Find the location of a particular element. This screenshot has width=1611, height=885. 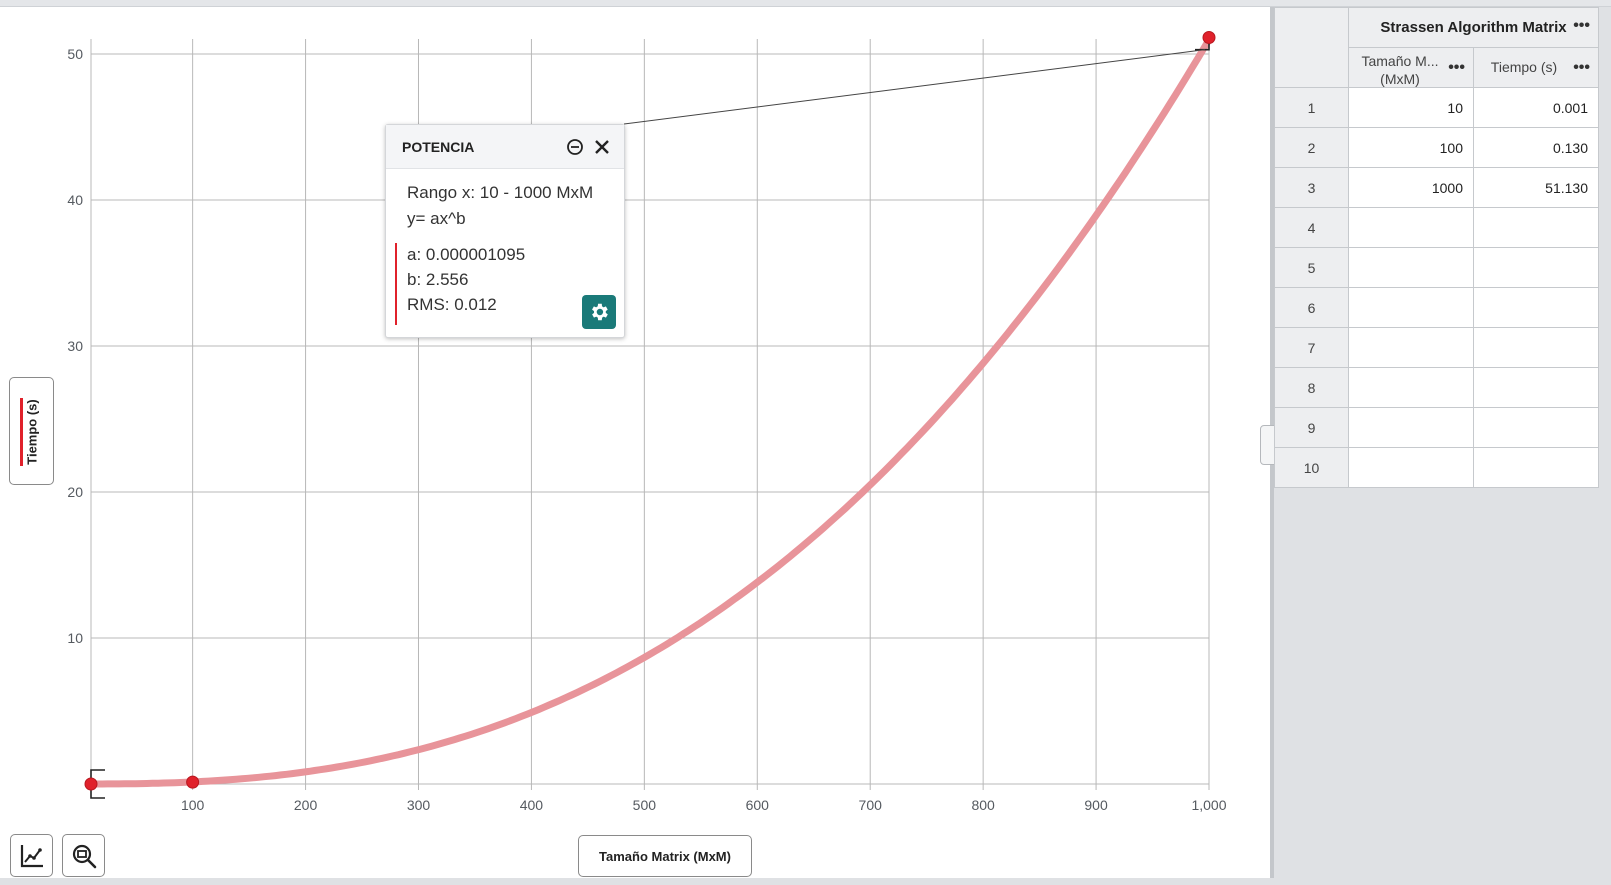

x-axis-label-button: Tamaño Matrix (MxM) is located at coordinates (665, 856).